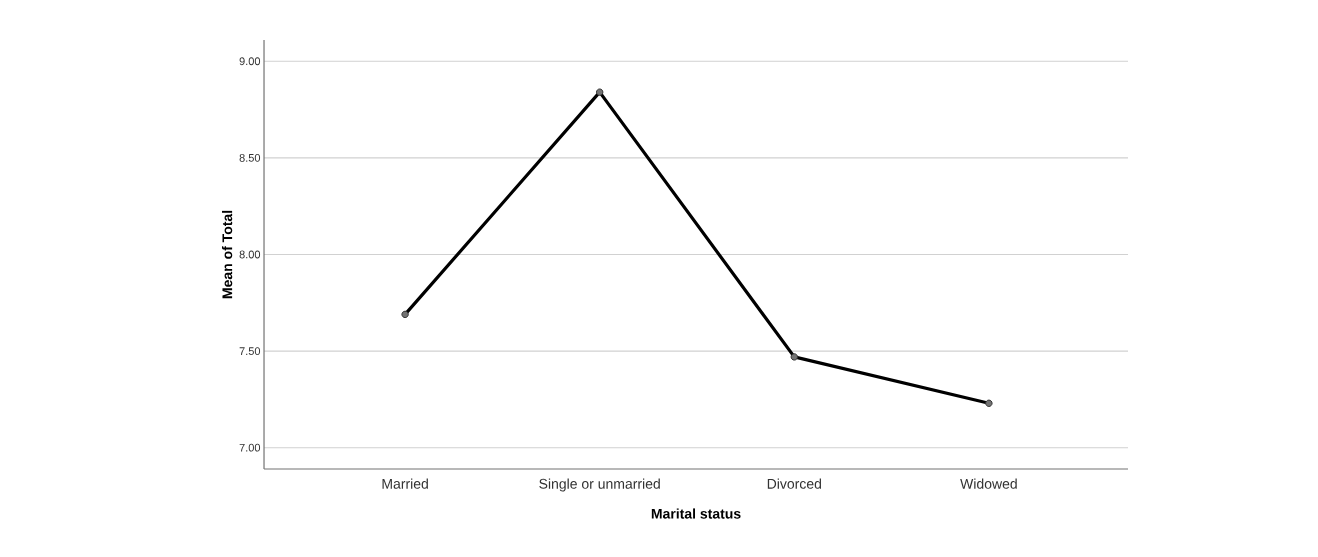  I want to click on x-tick-label: Married, so click(405, 483).